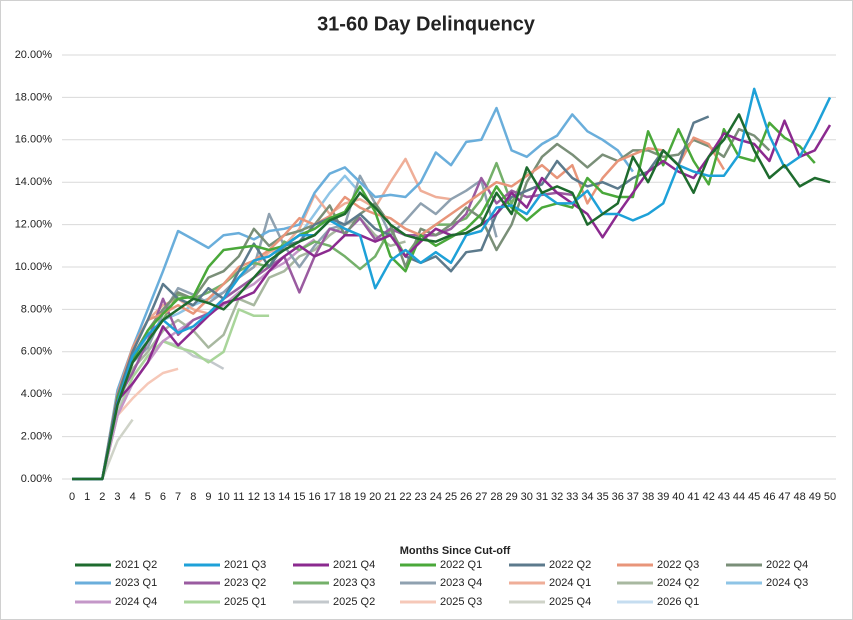 Image resolution: width=853 pixels, height=620 pixels. I want to click on legend-label: 2026 Q1, so click(678, 602).